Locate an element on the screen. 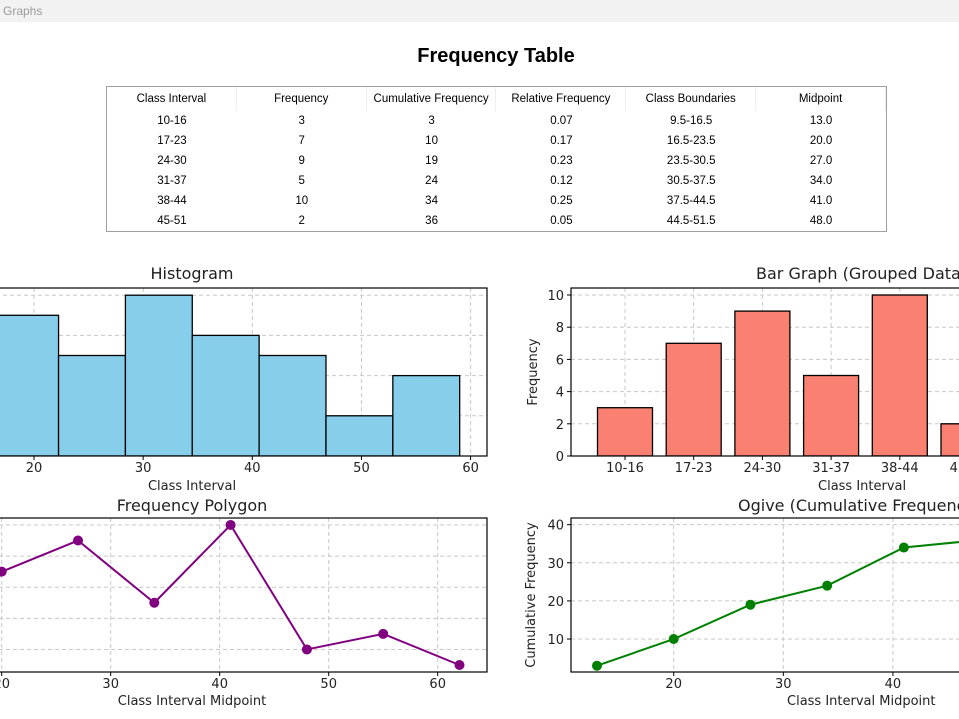 This screenshot has height=719, width=959. y-tick-label: 6 is located at coordinates (560, 360).